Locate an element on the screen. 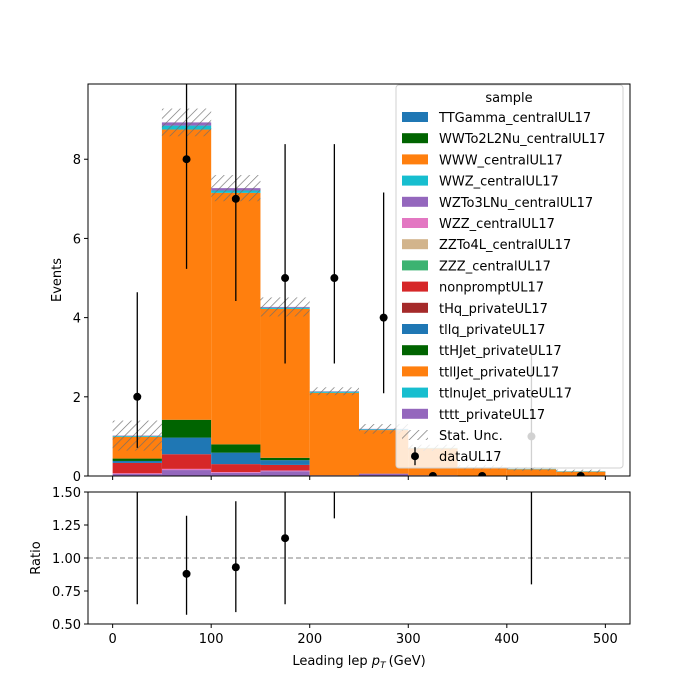 The width and height of the screenshot is (700, 700). ratio-x-tick-label-3: 300 is located at coordinates (408, 639).